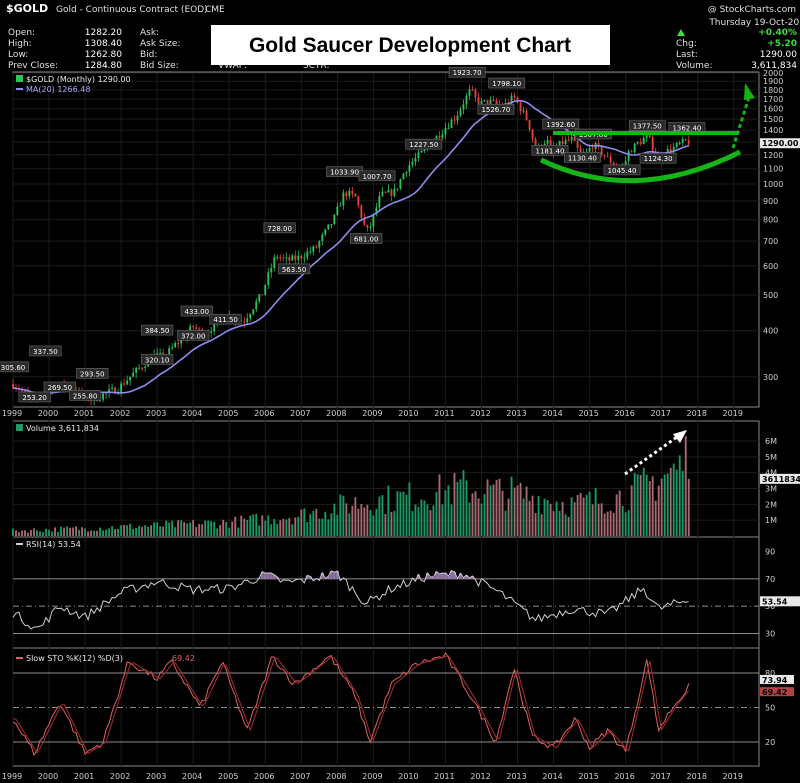 Image resolution: width=800 pixels, height=783 pixels. Describe the element at coordinates (264, 413) in the screenshot. I see `year-label: 2006` at that location.